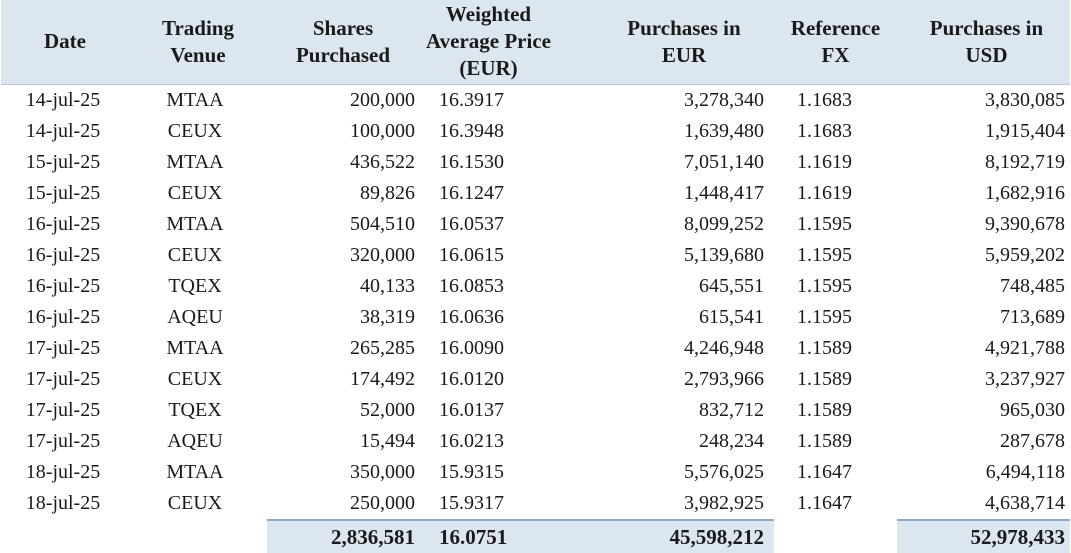 This screenshot has width=1071, height=553. What do you see at coordinates (666, 535) in the screenshot?
I see `total-eur: 45,598,212` at bounding box center [666, 535].